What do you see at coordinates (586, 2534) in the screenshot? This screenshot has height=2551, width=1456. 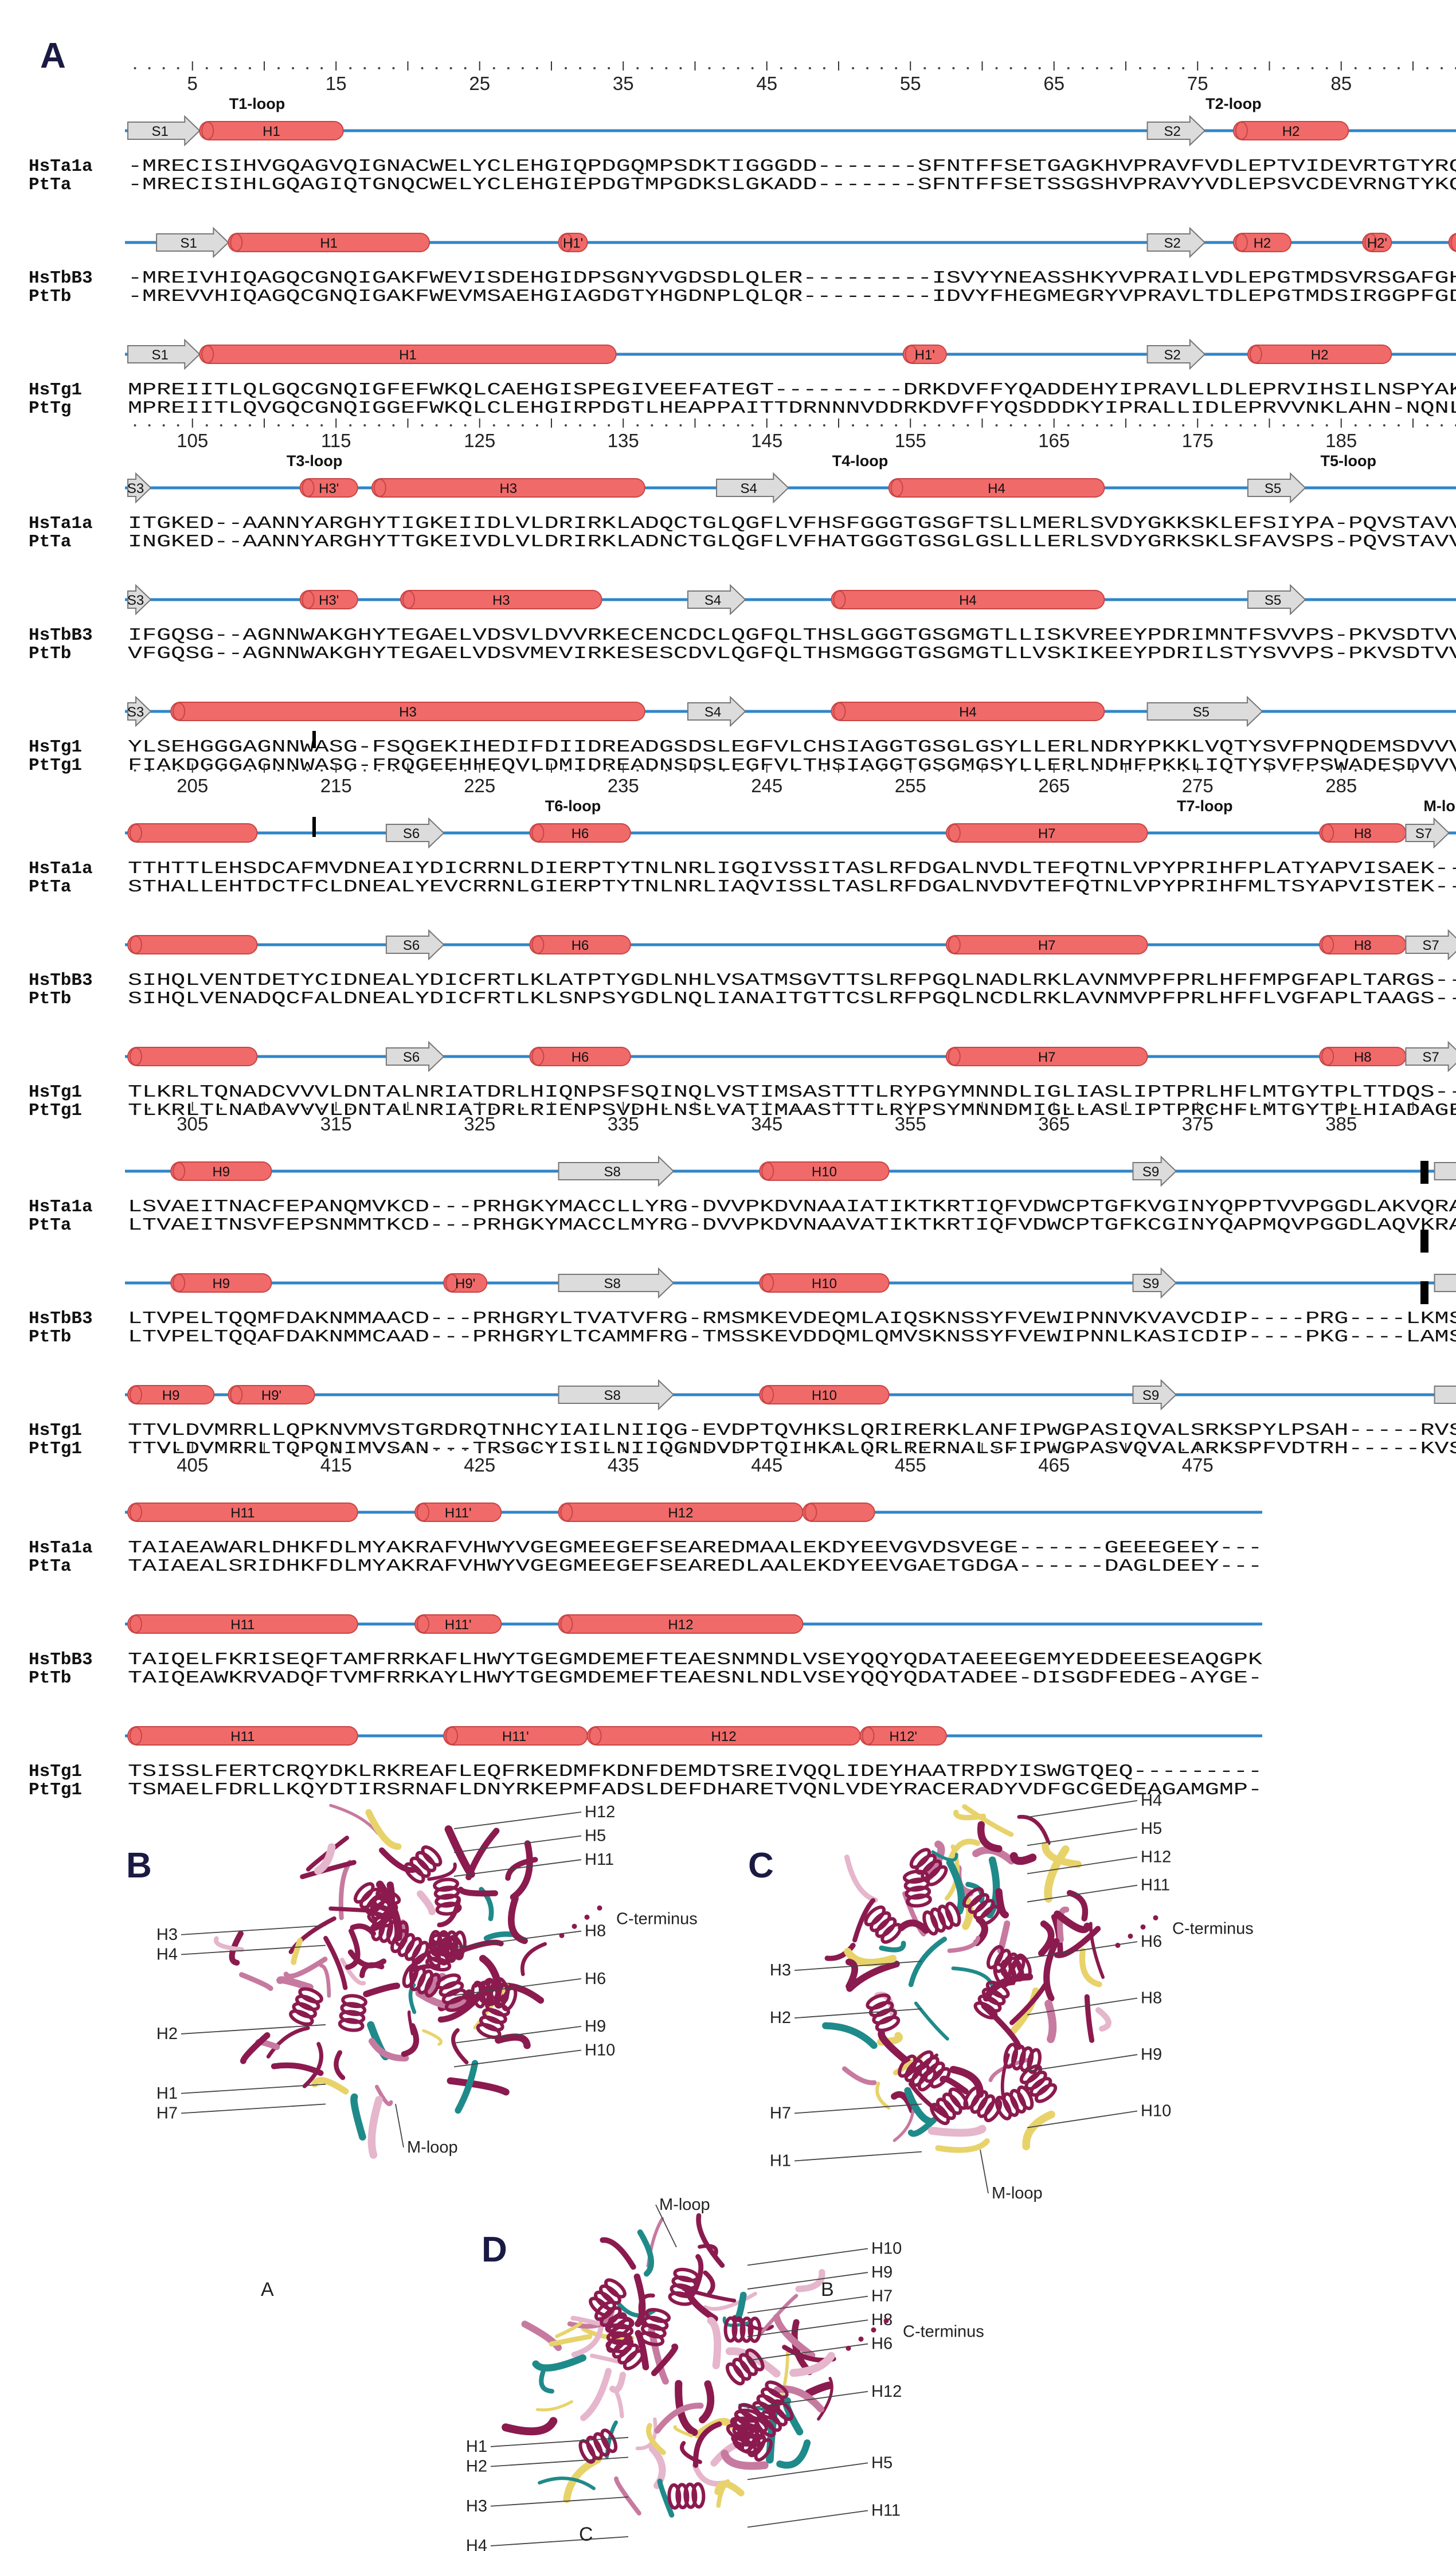 I see `structure-sublabel-c: C` at bounding box center [586, 2534].